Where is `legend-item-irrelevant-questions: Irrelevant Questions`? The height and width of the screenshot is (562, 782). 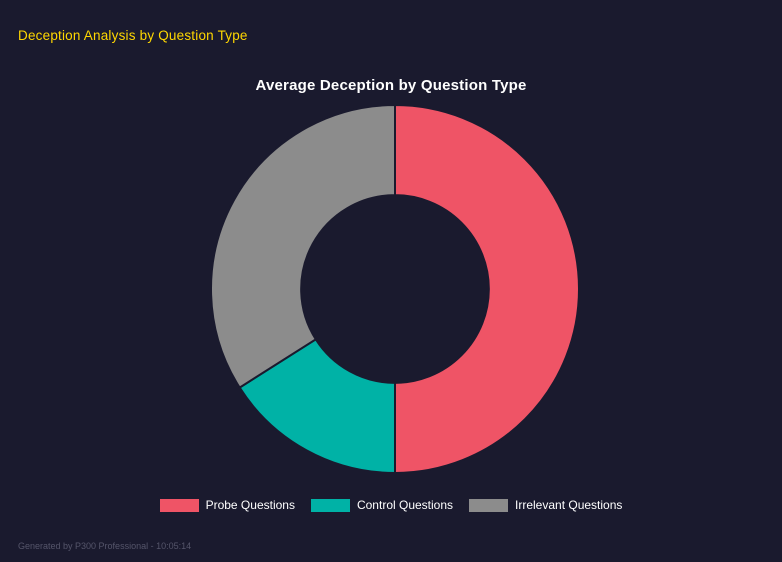 legend-item-irrelevant-questions: Irrelevant Questions is located at coordinates (545, 505).